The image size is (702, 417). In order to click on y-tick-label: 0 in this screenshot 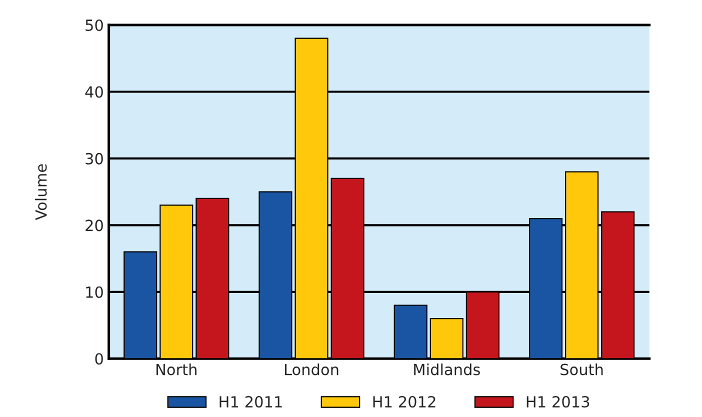, I will do `click(99, 359)`.